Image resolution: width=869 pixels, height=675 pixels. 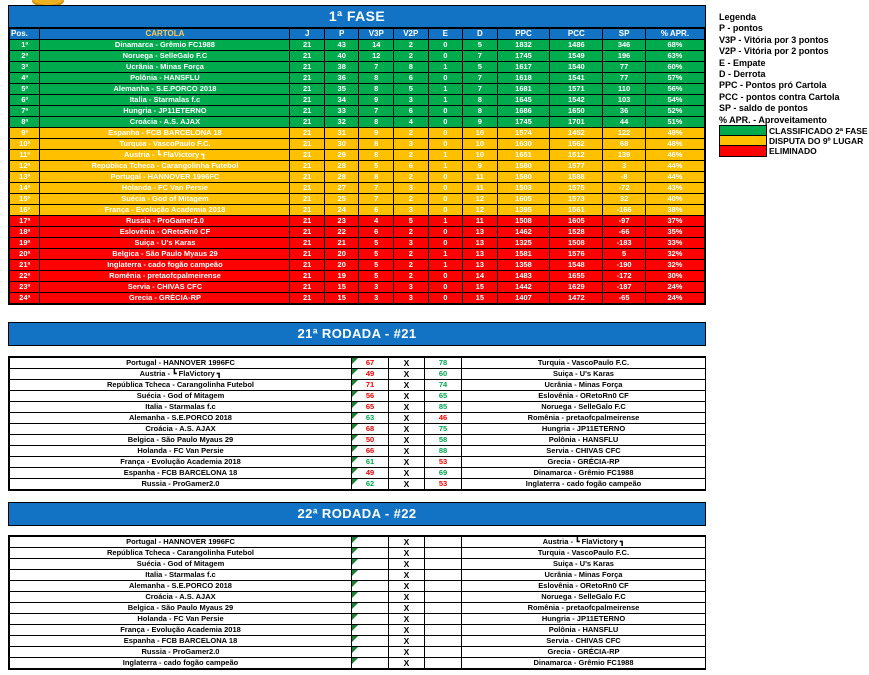 What do you see at coordinates (376, 111) in the screenshot?
I see `cell-v3p: 7` at bounding box center [376, 111].